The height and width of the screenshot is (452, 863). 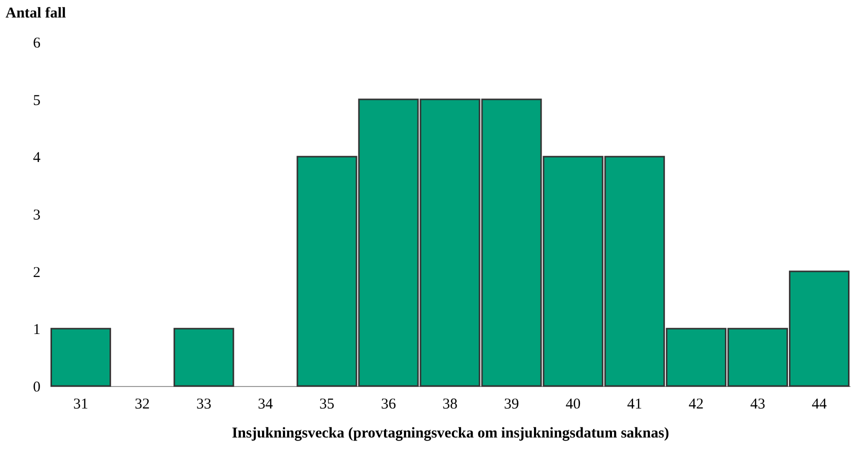 I want to click on x-tick-label: 38, so click(x=450, y=404).